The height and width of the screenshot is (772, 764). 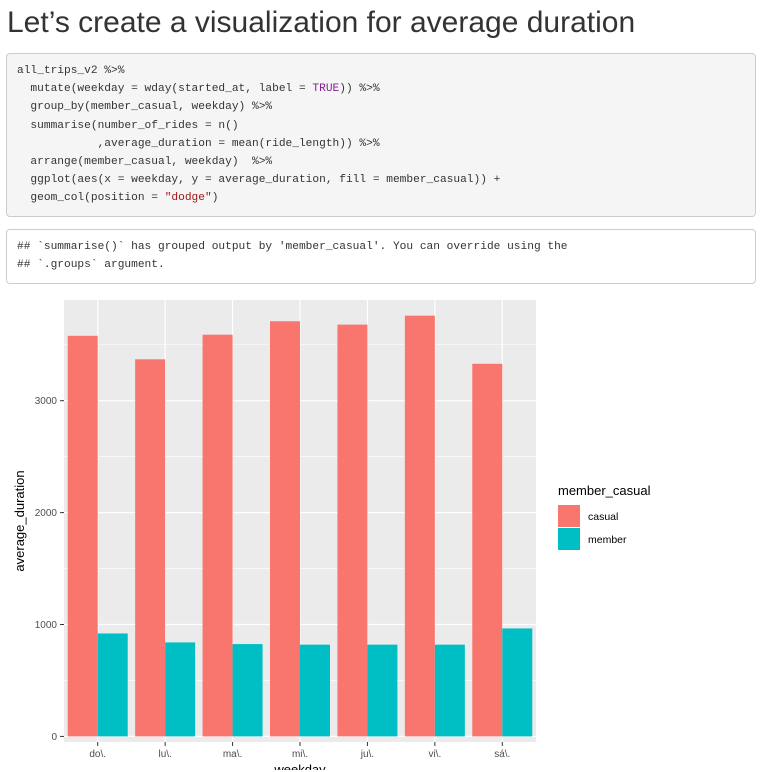 I want to click on code-line: group_by(member_casual, weekday) %>%, so click(x=145, y=107).